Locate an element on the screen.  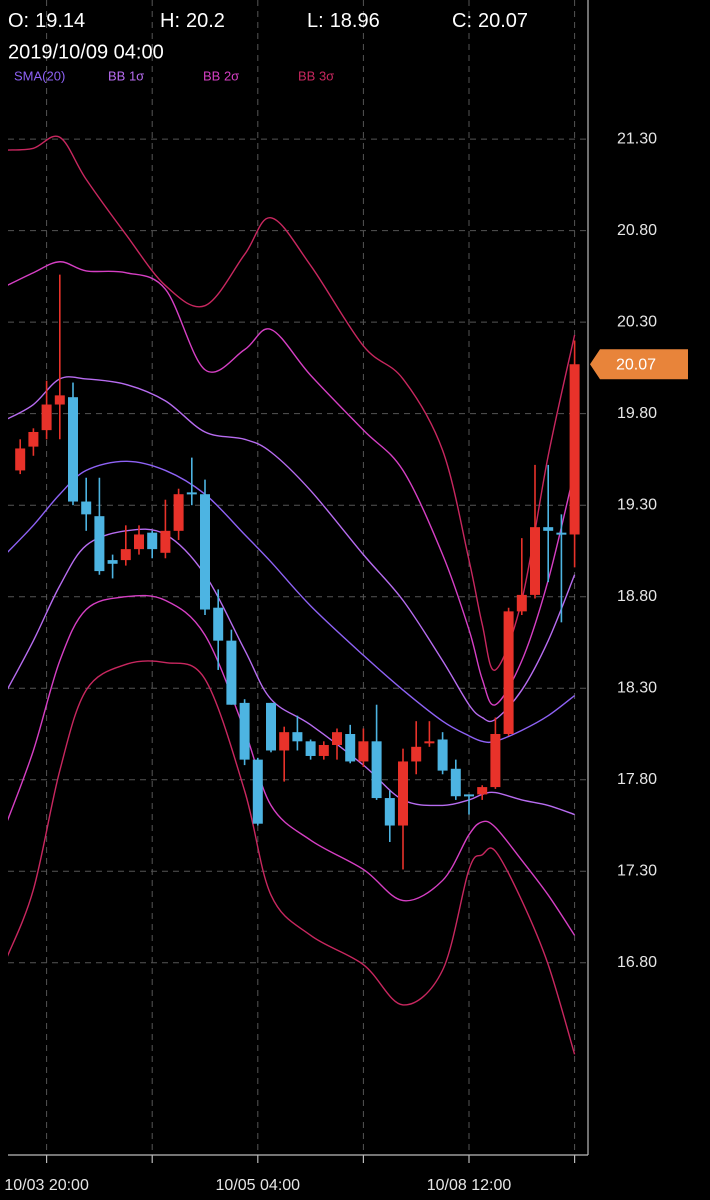
ohlc-item: C: 20.07 is located at coordinates (490, 21).